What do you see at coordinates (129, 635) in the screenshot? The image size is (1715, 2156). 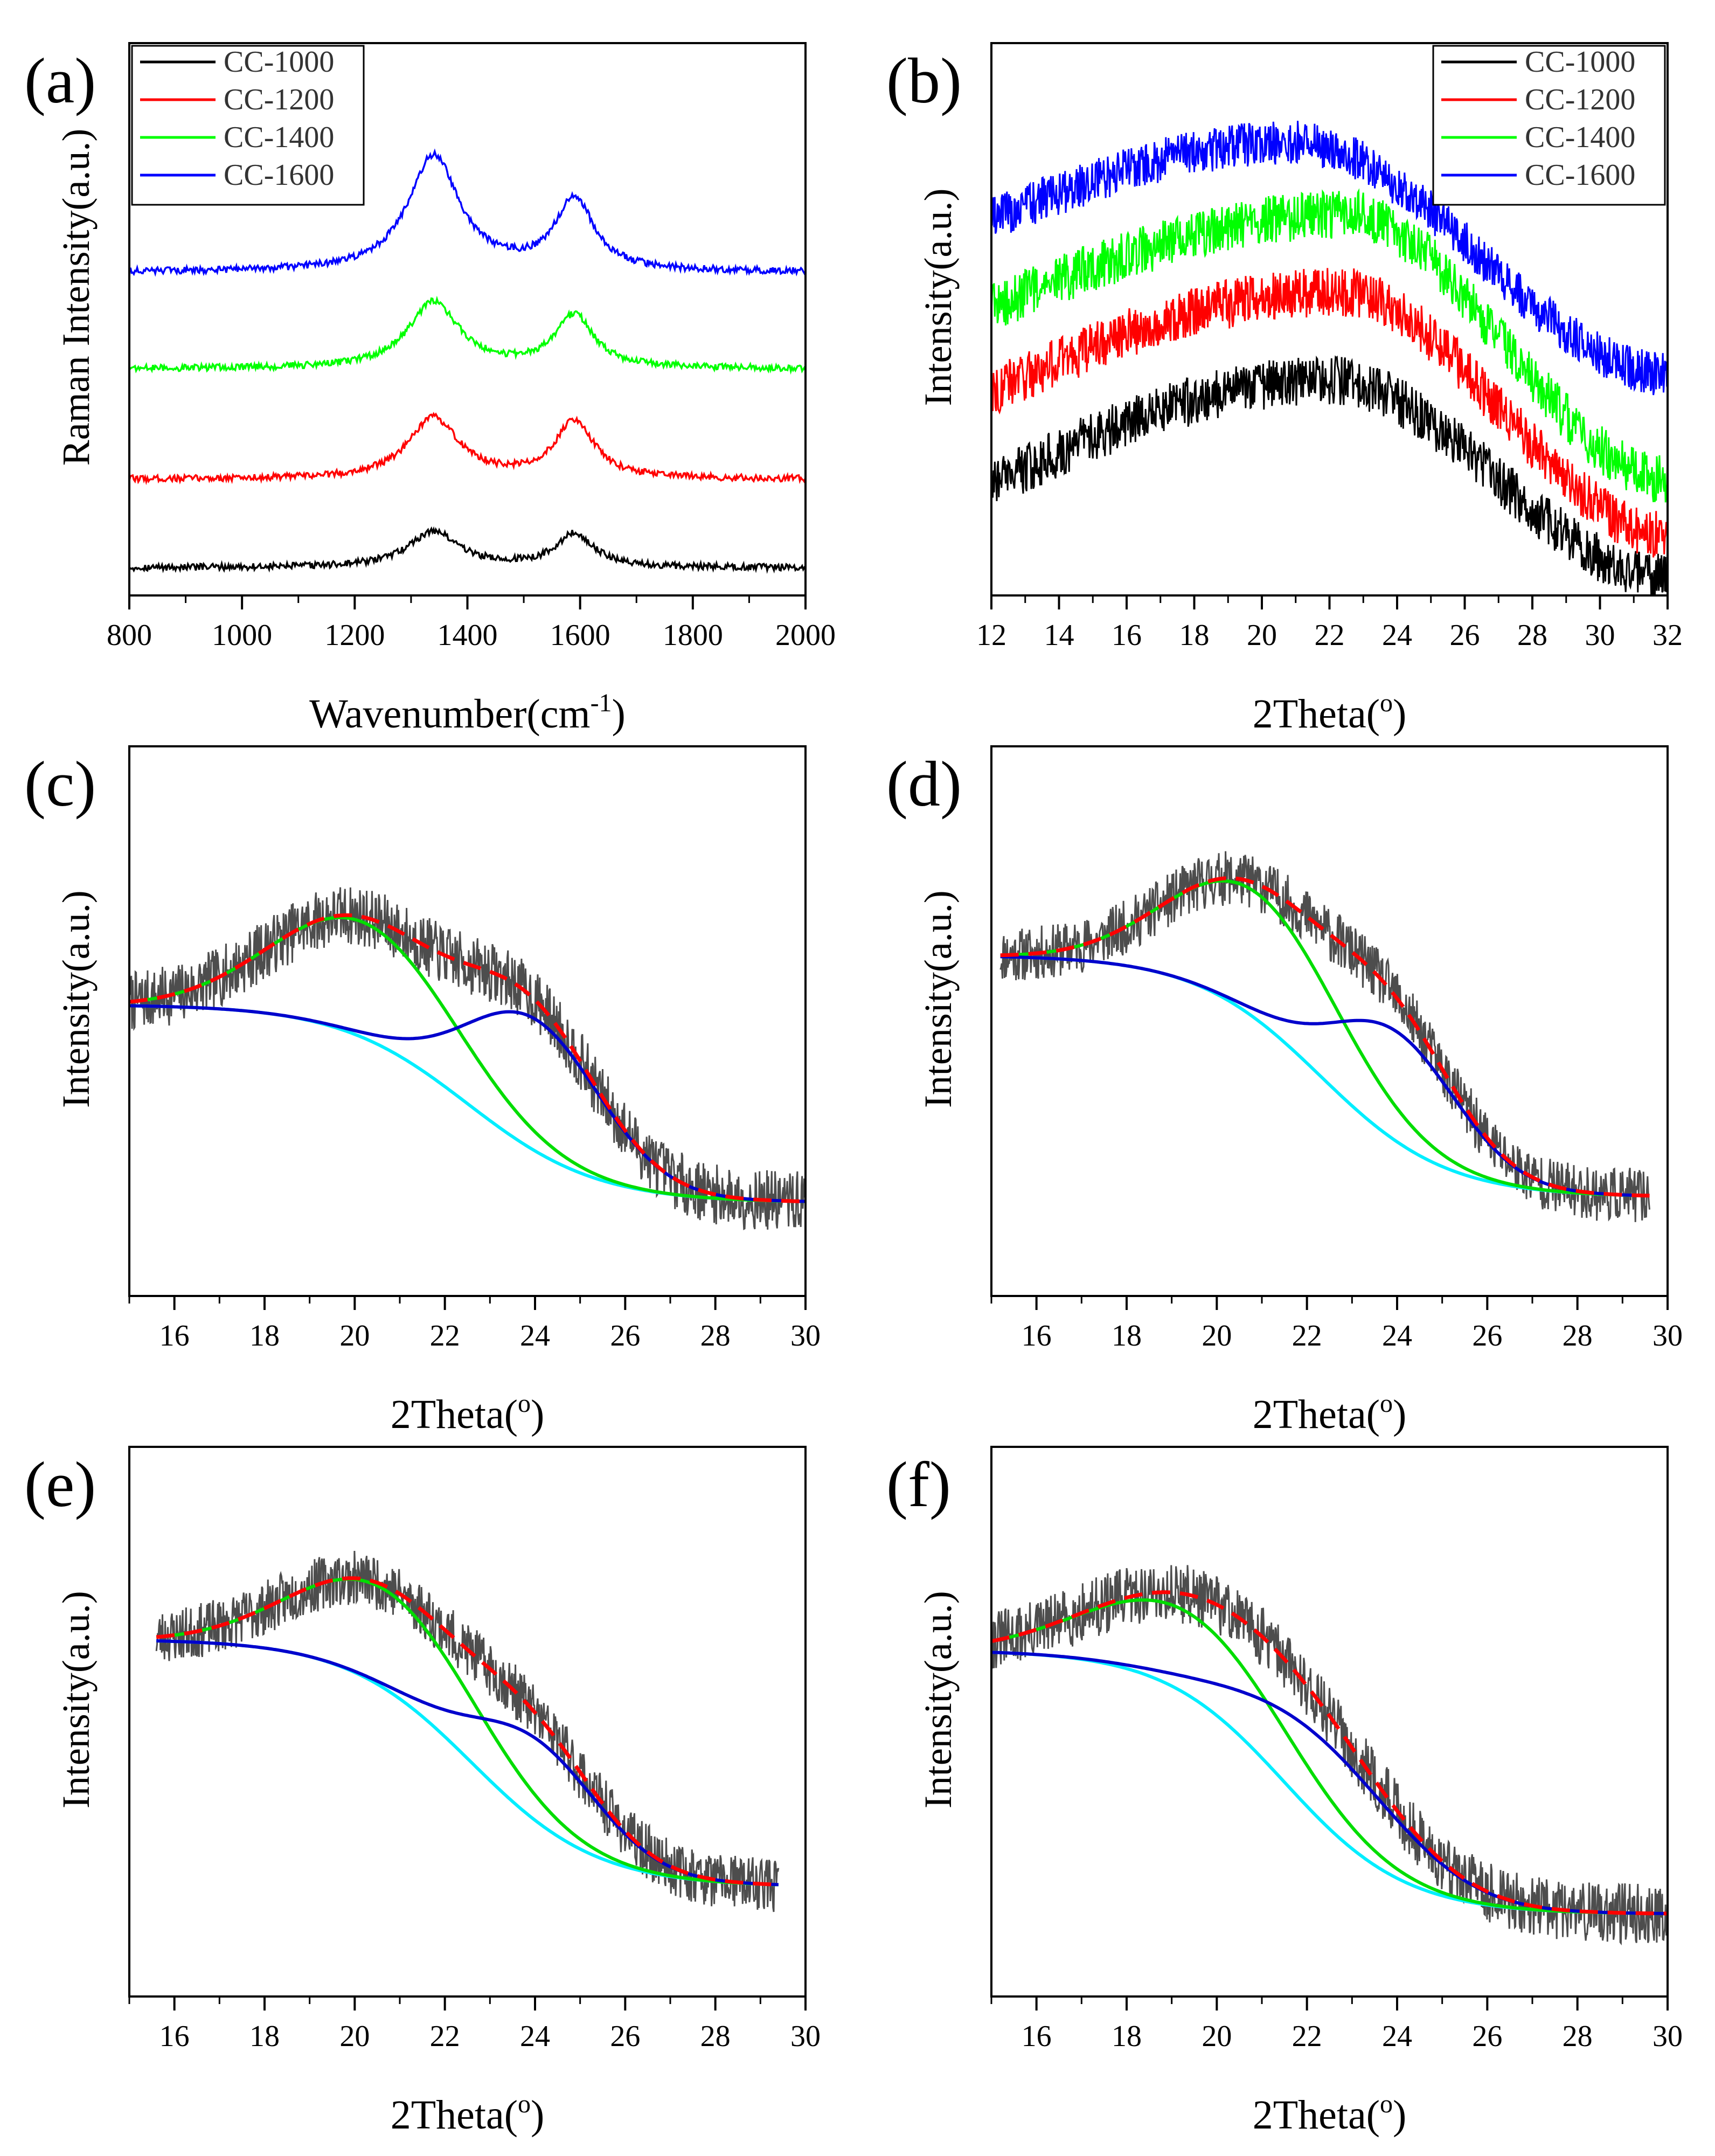 I see `x-tick-label: 800` at bounding box center [129, 635].